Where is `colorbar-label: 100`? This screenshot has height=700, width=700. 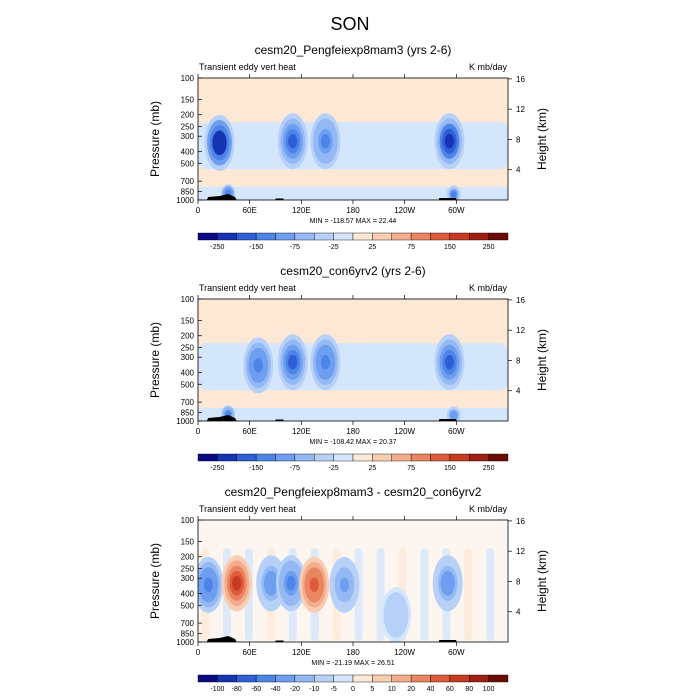 colorbar-label: 100 is located at coordinates (489, 689).